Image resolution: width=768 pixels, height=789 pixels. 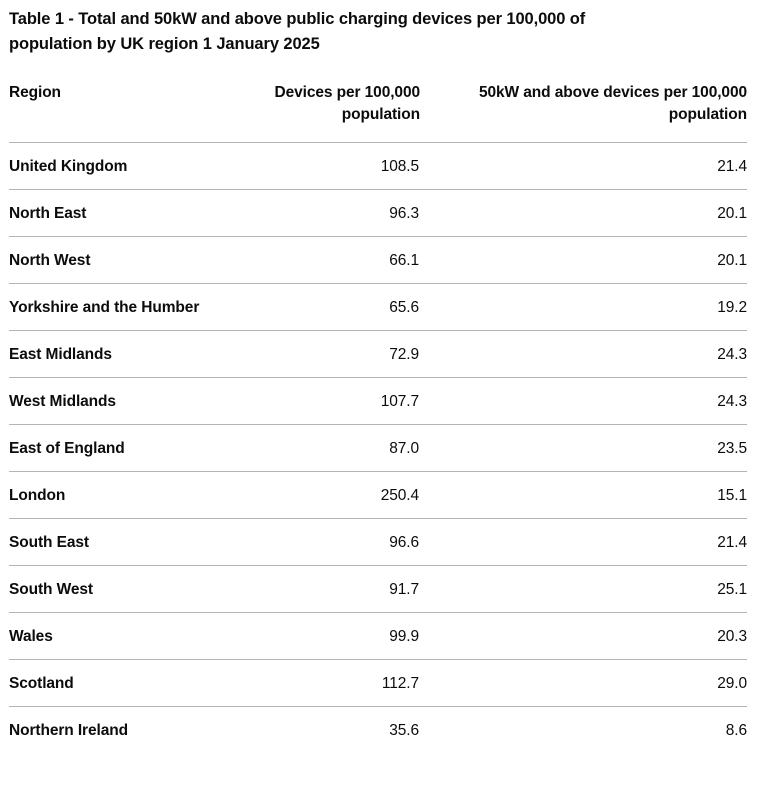 I want to click on cell-devices-per-100000: 250.4, so click(x=327, y=495).